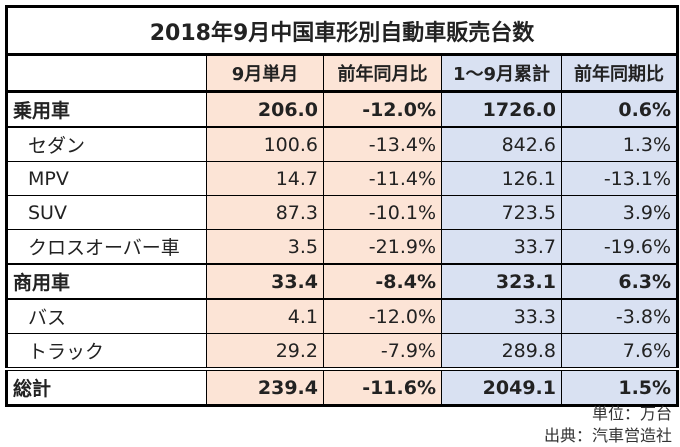 This screenshot has height=447, width=680. I want to click on cell-value: 126.1, so click(501, 178).